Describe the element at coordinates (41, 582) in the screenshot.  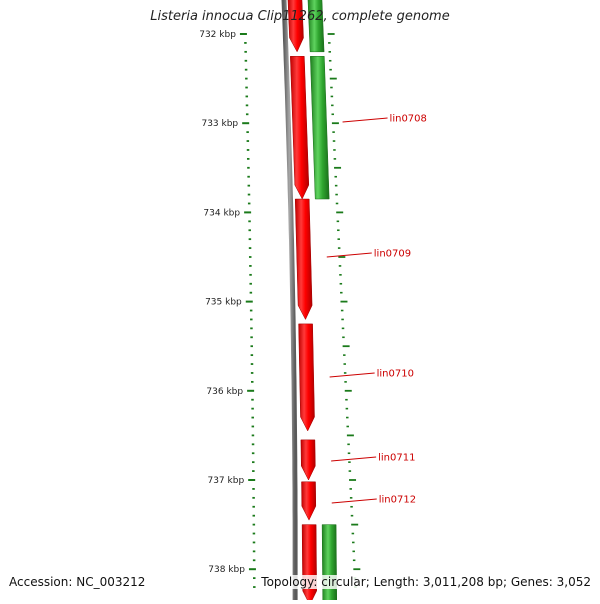
I see `accession-label: Accession:` at that location.